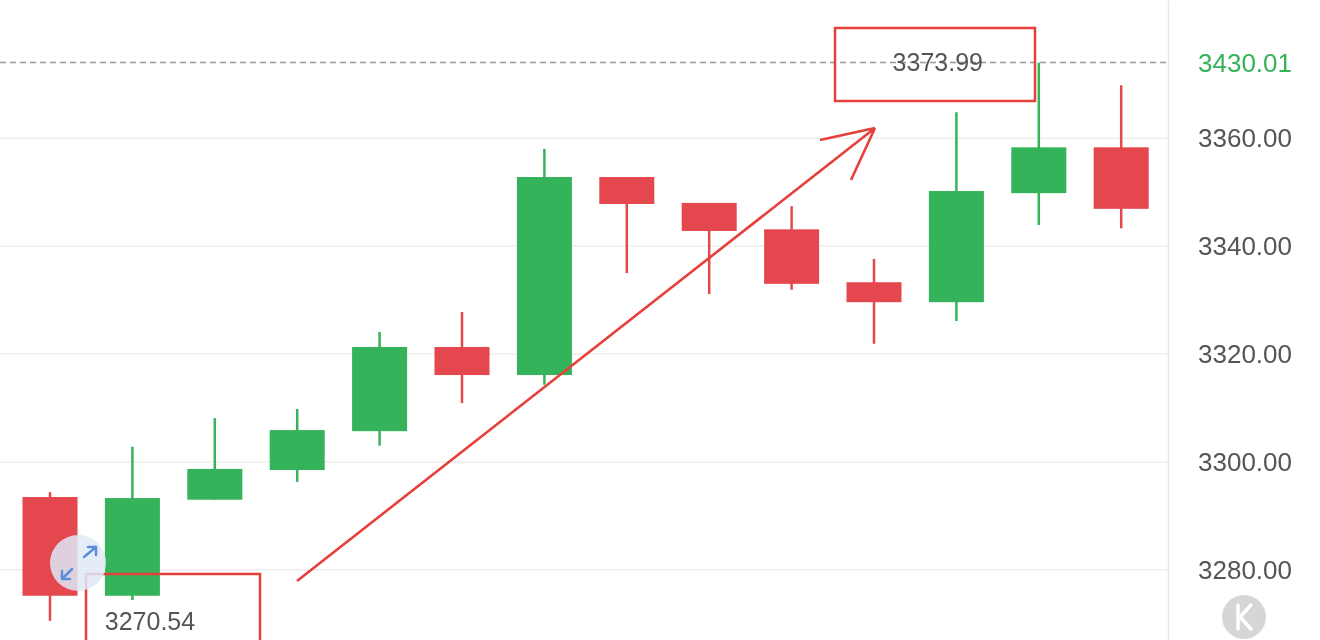  I want to click on y-tick-label: 3300.00, so click(1245, 461).